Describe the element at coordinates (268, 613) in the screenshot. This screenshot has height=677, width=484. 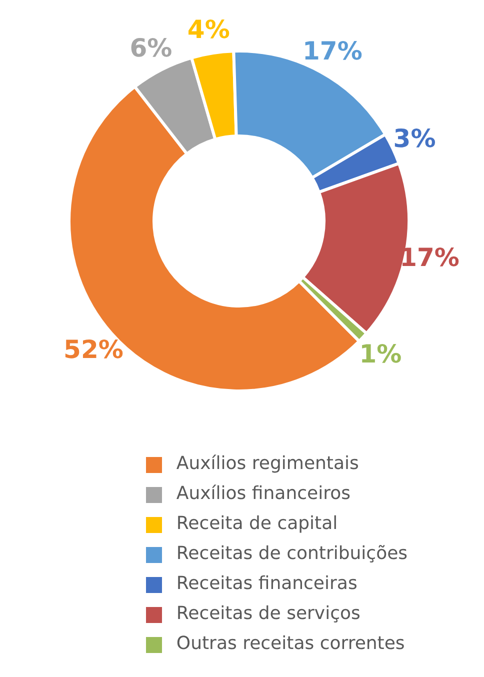
I see `legend-label: Receitas de serviços` at that location.